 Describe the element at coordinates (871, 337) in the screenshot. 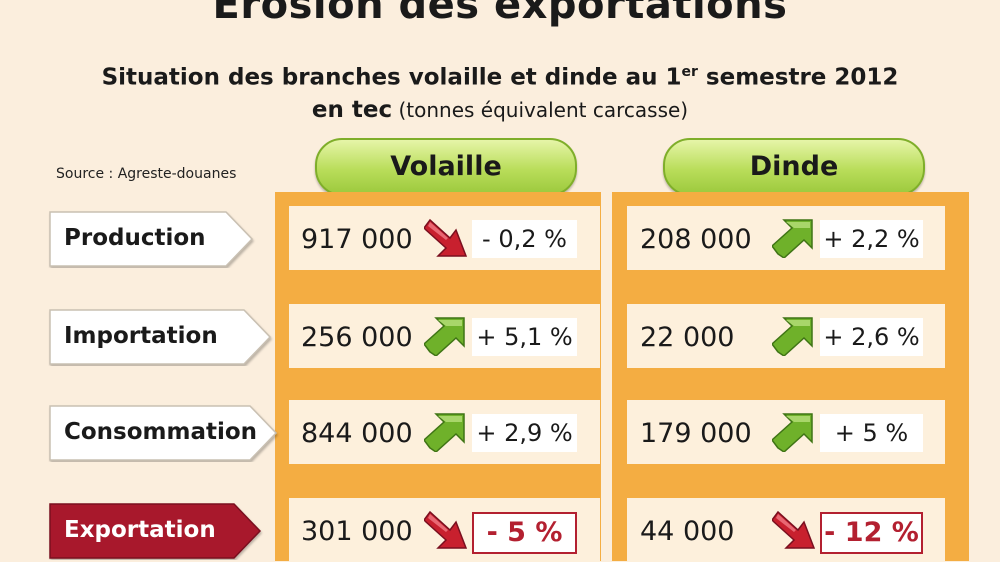

I see `change-dinde: + 2,6 %` at that location.